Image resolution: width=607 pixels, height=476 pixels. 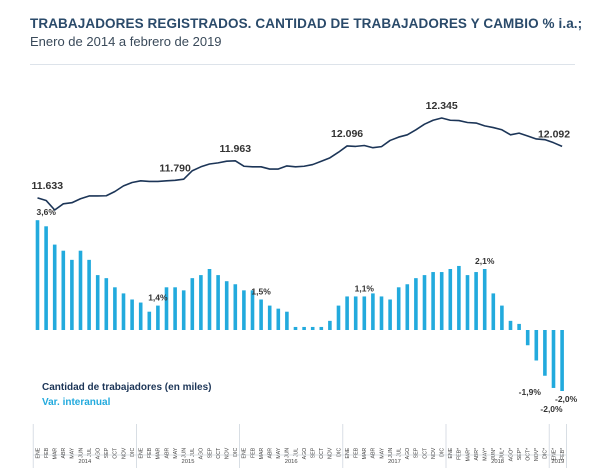 I want to click on month-tick-4: MAY, so click(x=73, y=452).